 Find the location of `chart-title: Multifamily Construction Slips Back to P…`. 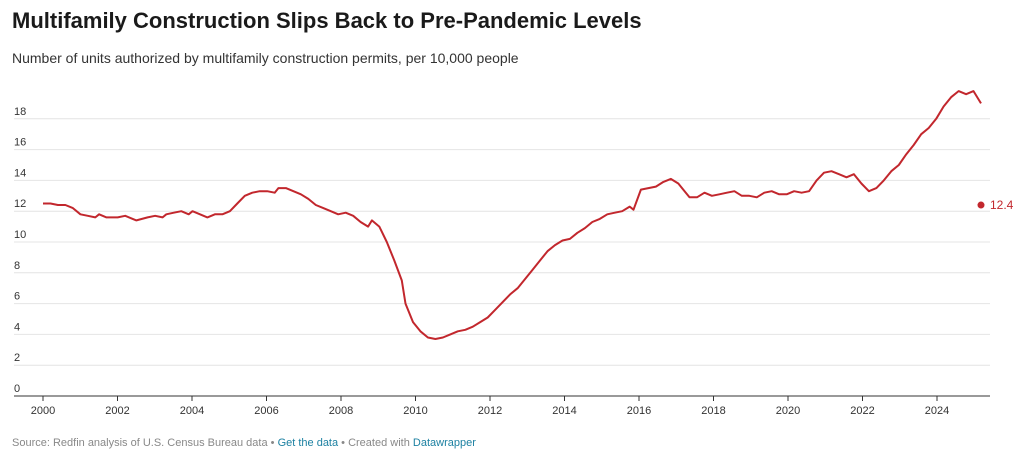

chart-title: Multifamily Construction Slips Back to P… is located at coordinates (327, 20).